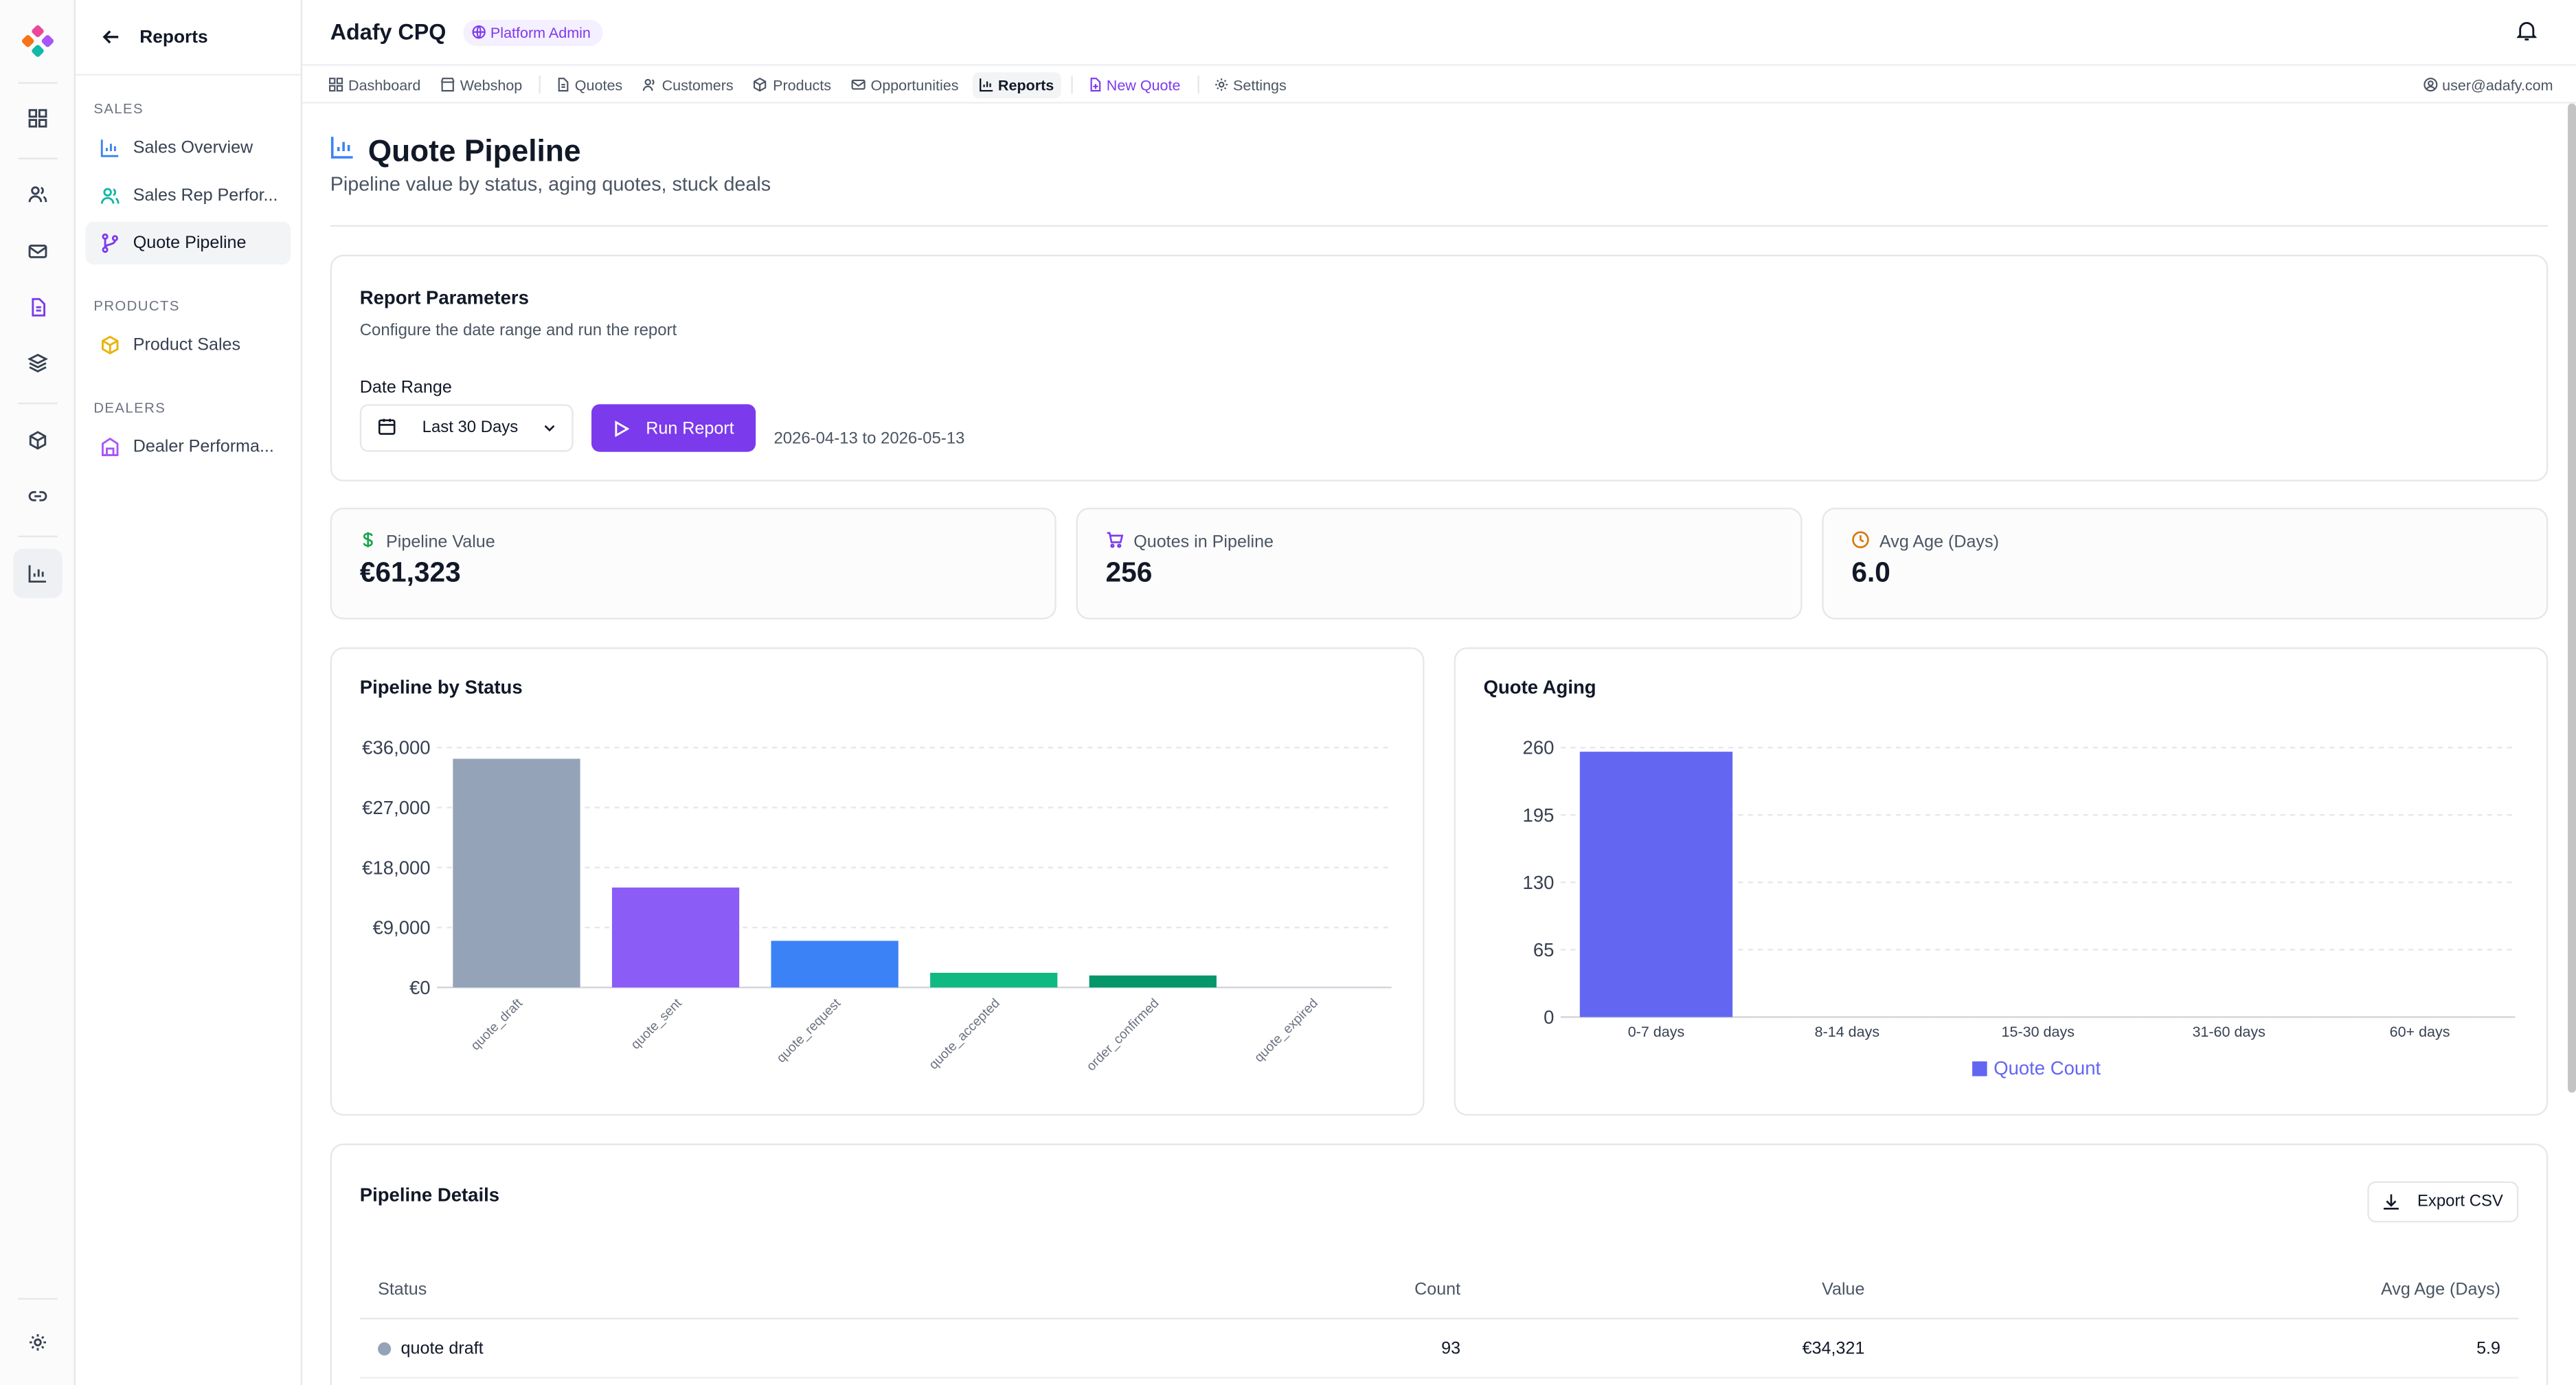 This screenshot has height=1385, width=2576. What do you see at coordinates (441, 688) in the screenshot?
I see `chart-title: Pipeline by Status` at bounding box center [441, 688].